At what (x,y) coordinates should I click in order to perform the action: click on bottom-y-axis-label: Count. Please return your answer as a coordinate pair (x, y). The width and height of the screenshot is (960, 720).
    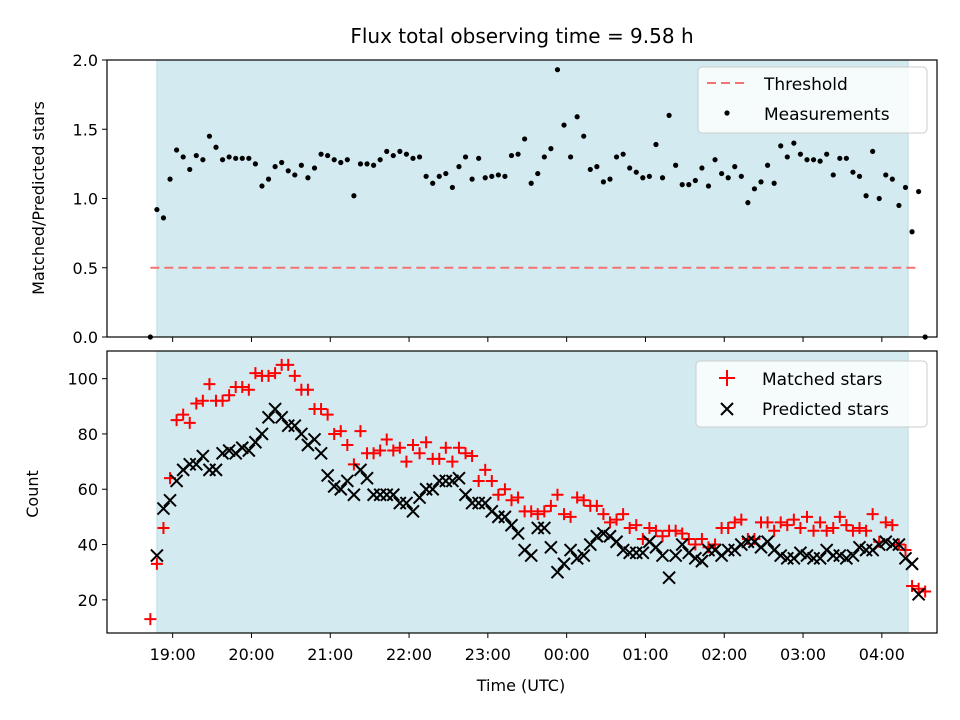
    Looking at the image, I should click on (32, 494).